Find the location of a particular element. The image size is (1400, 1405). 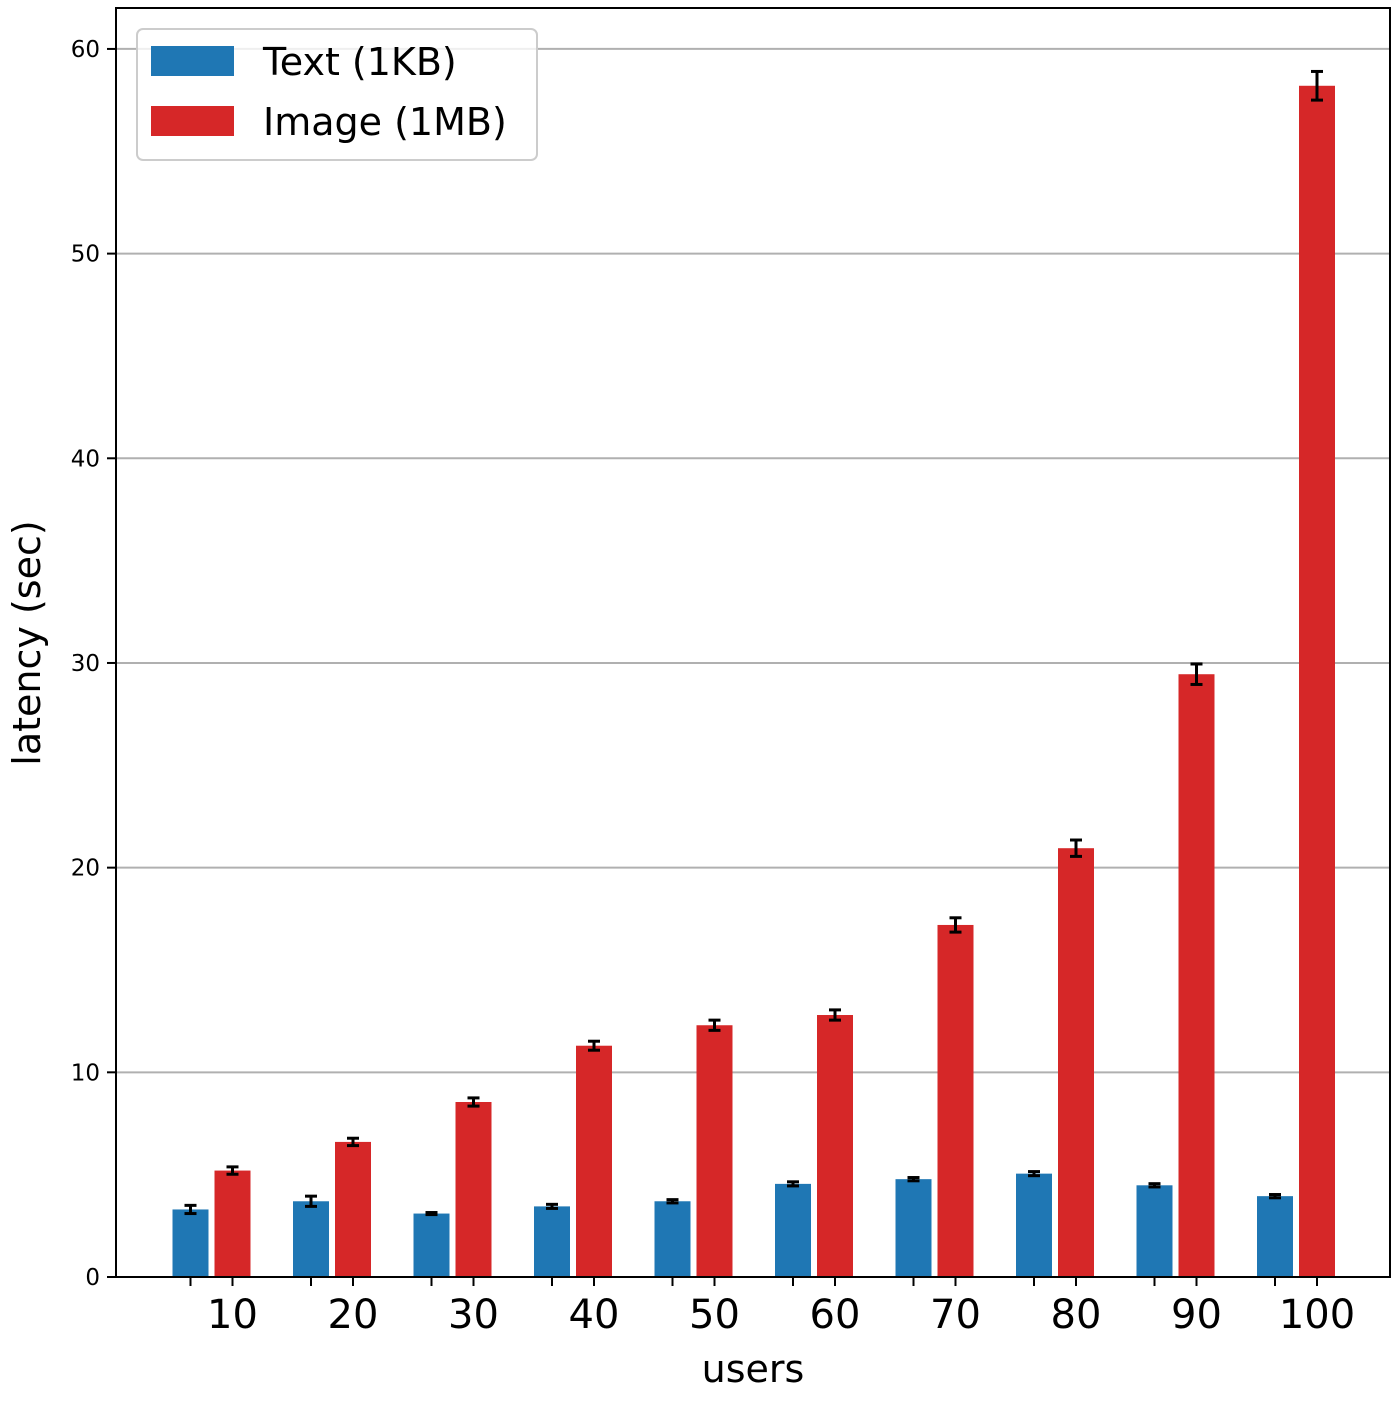

x-tick-label: 100 is located at coordinates (1317, 1315).